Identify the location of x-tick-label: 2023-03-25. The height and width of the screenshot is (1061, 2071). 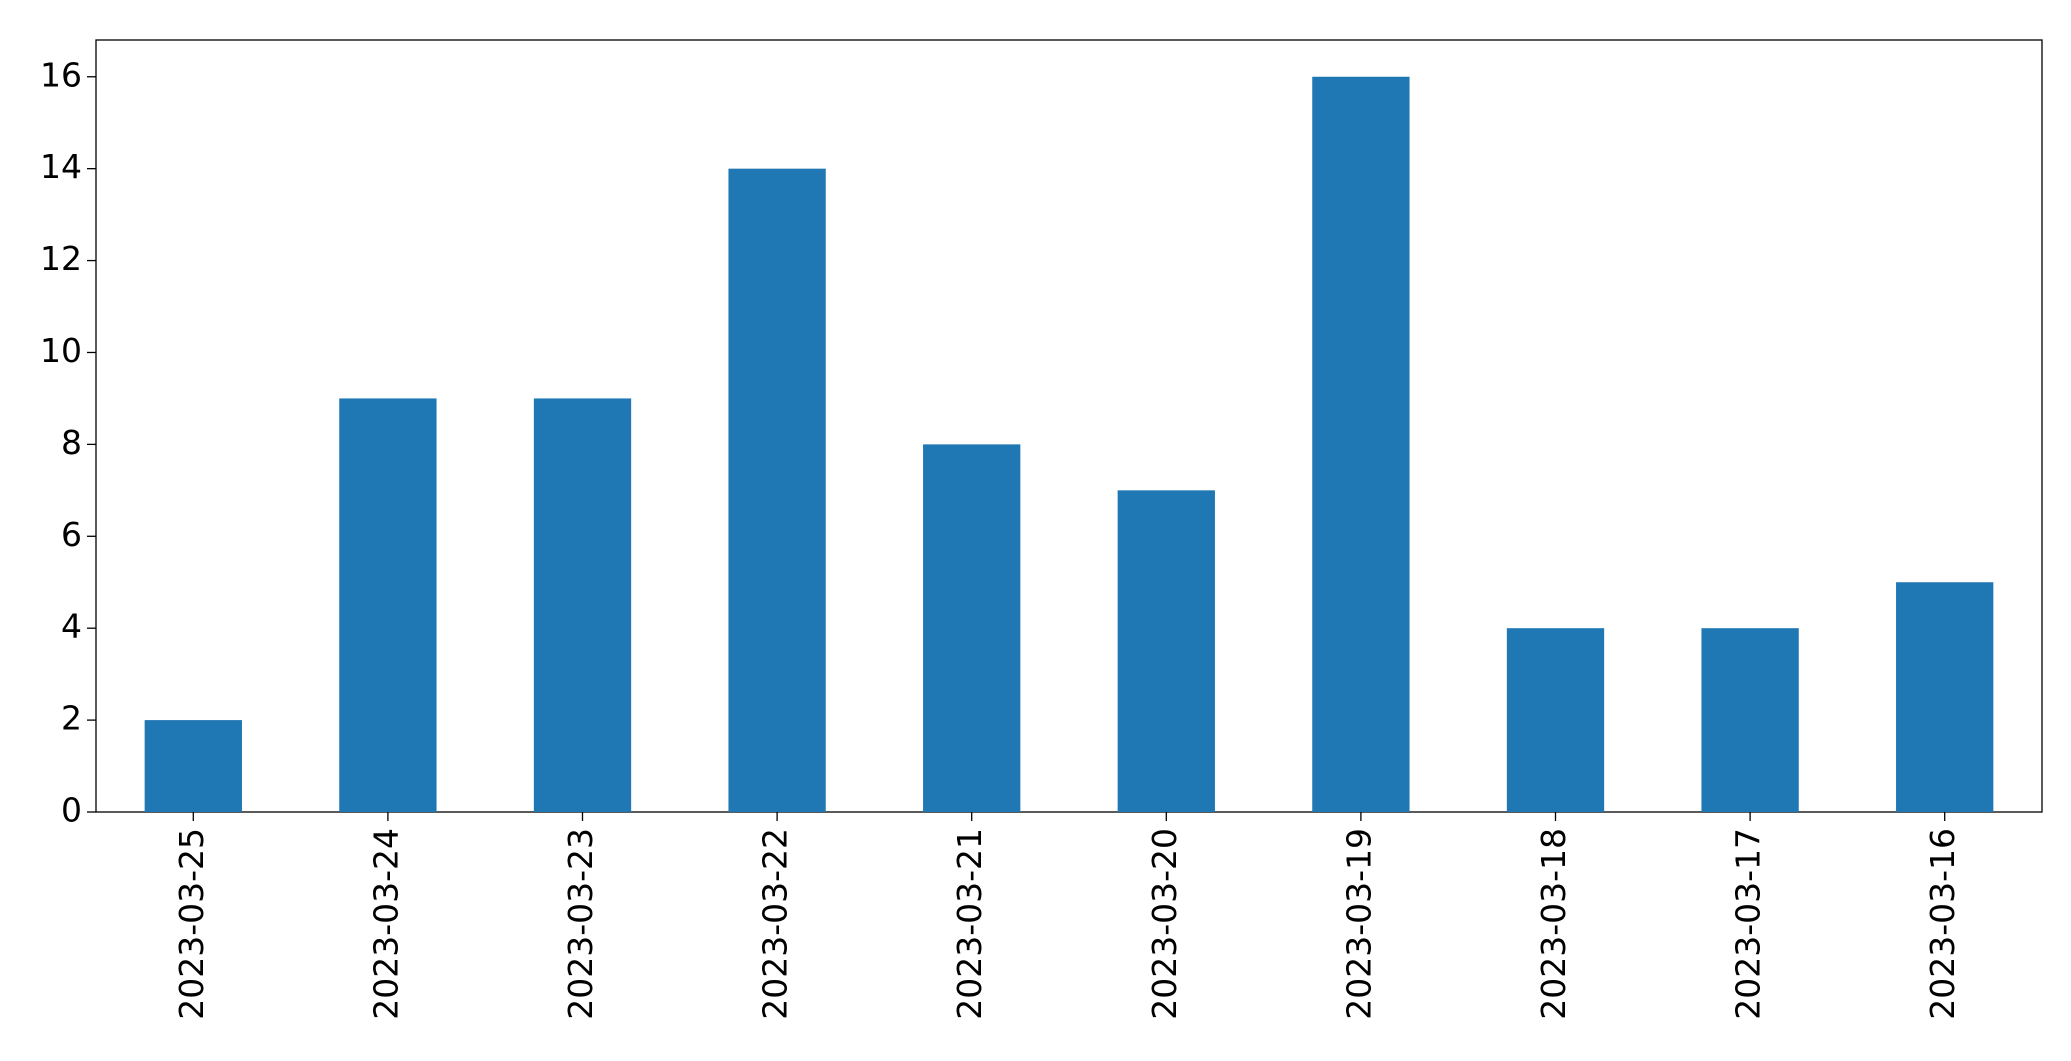
(191, 924).